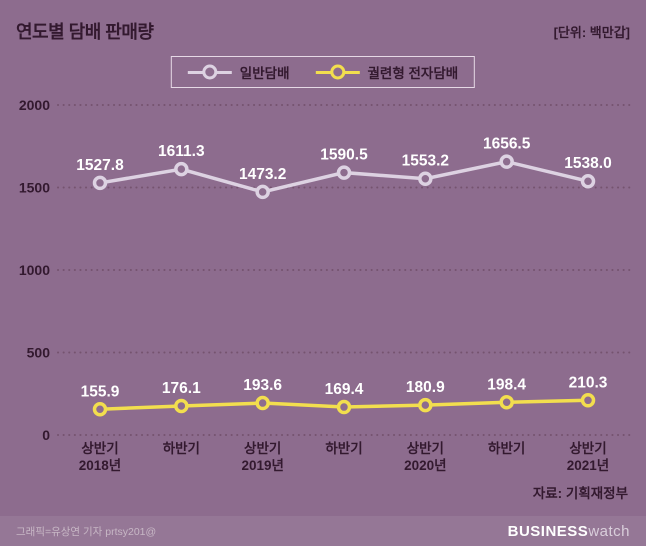 The width and height of the screenshot is (646, 546). I want to click on legend-item-general: 일반담배, so click(238, 72).